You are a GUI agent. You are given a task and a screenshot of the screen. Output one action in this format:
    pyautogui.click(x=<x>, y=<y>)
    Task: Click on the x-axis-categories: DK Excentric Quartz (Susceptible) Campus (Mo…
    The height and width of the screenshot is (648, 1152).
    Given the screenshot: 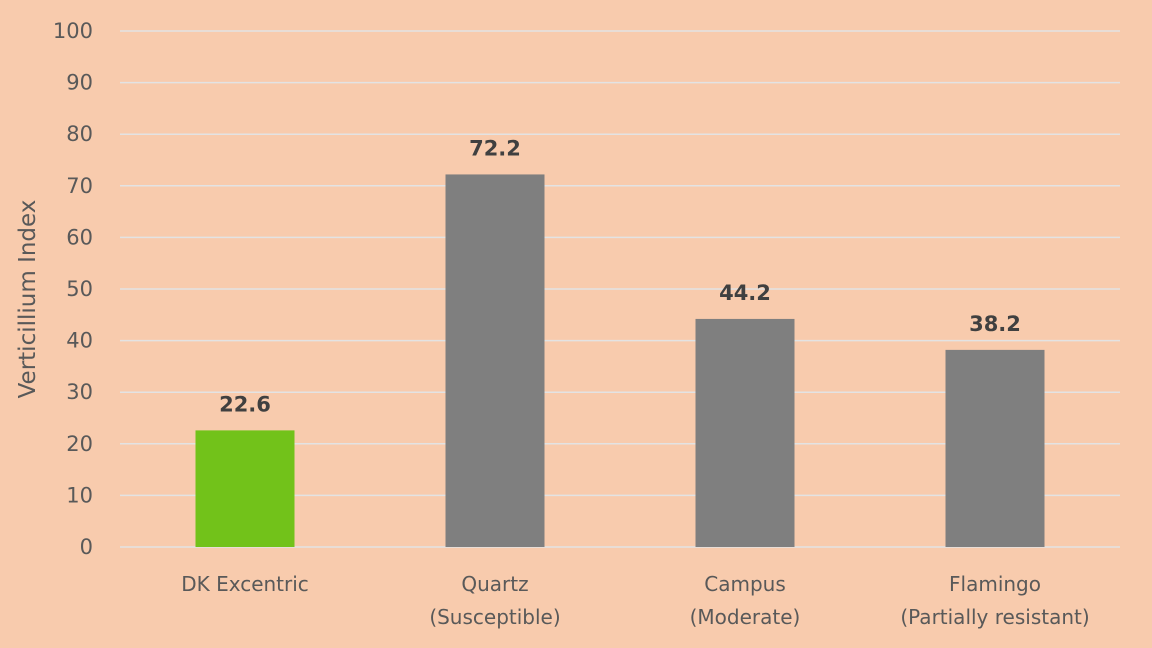 What is the action you would take?
    pyautogui.click(x=635, y=600)
    